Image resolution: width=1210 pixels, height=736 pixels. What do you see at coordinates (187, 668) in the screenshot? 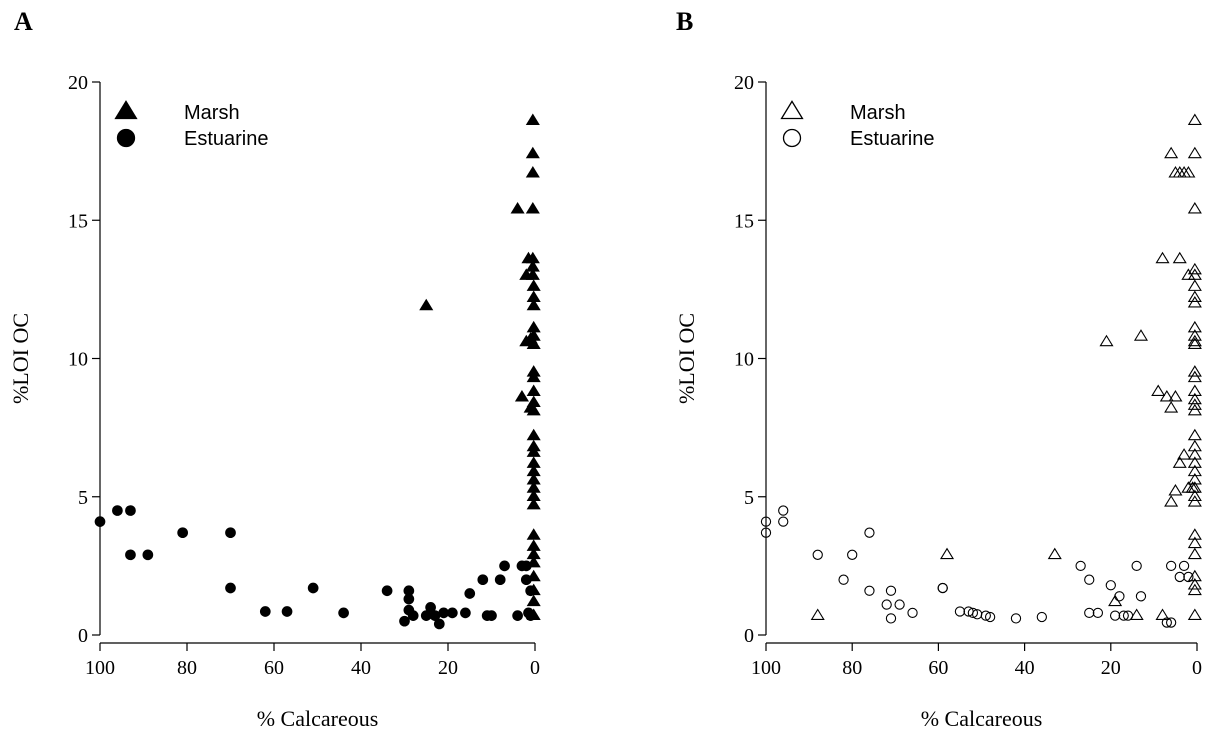
I see `x-tick-label: 80` at bounding box center [187, 668].